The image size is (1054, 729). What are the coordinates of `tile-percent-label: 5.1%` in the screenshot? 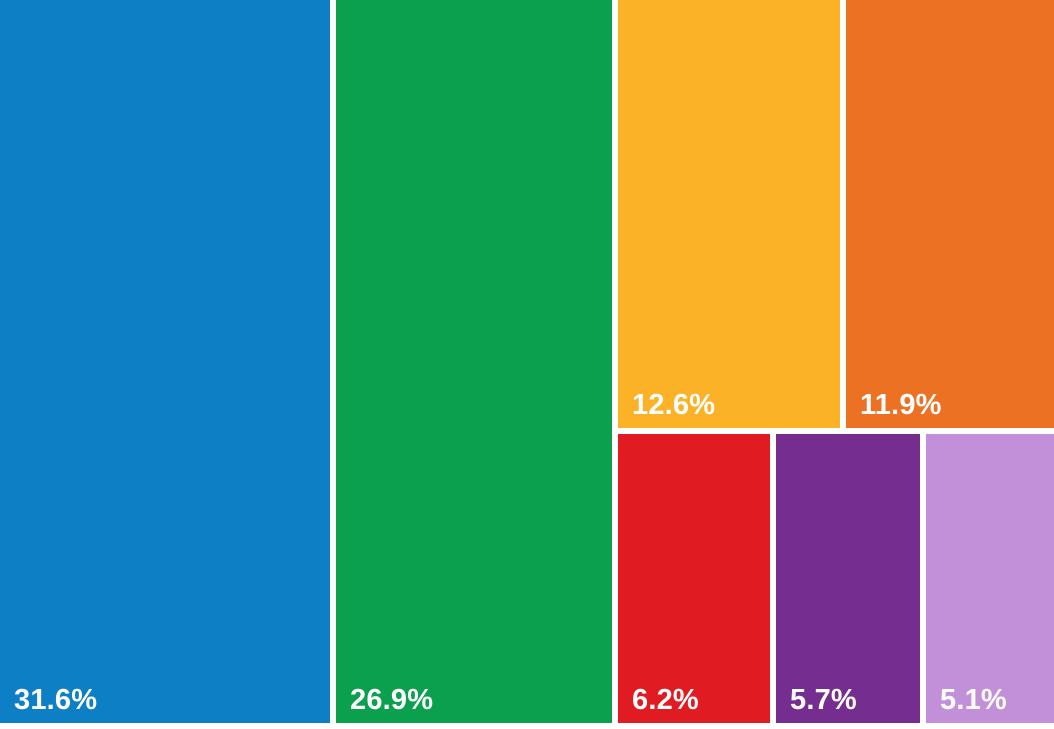 It's located at (973, 700).